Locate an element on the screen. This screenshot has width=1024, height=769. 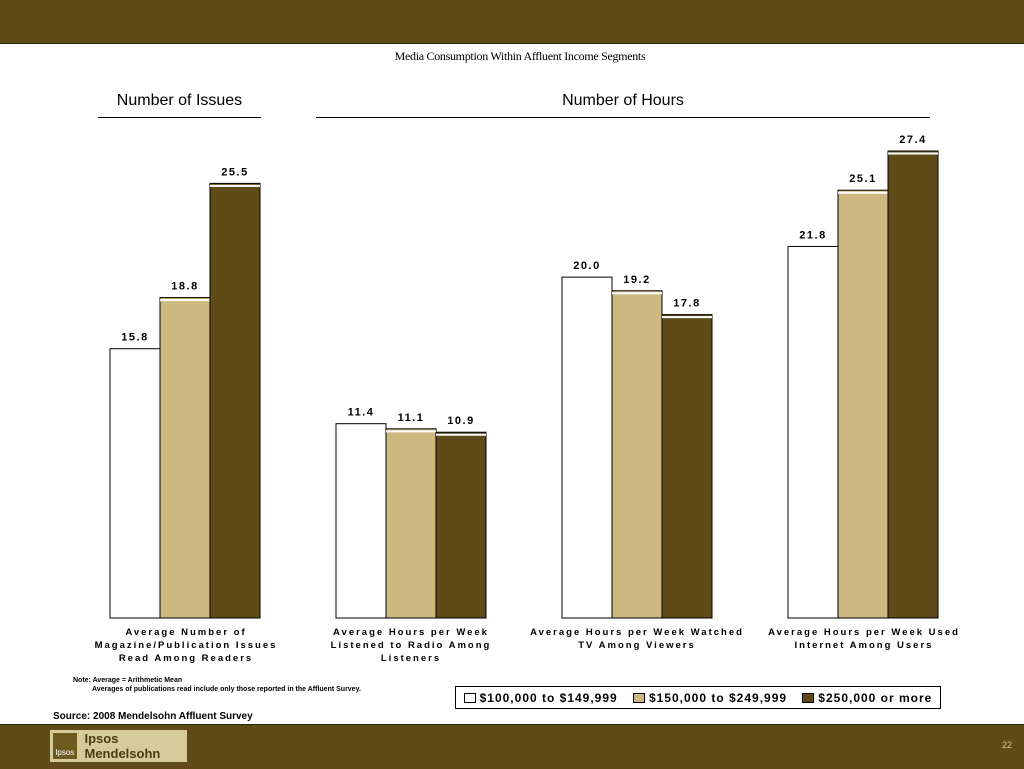
logo-mark-icon: Ipsos is located at coordinates (65, 746).